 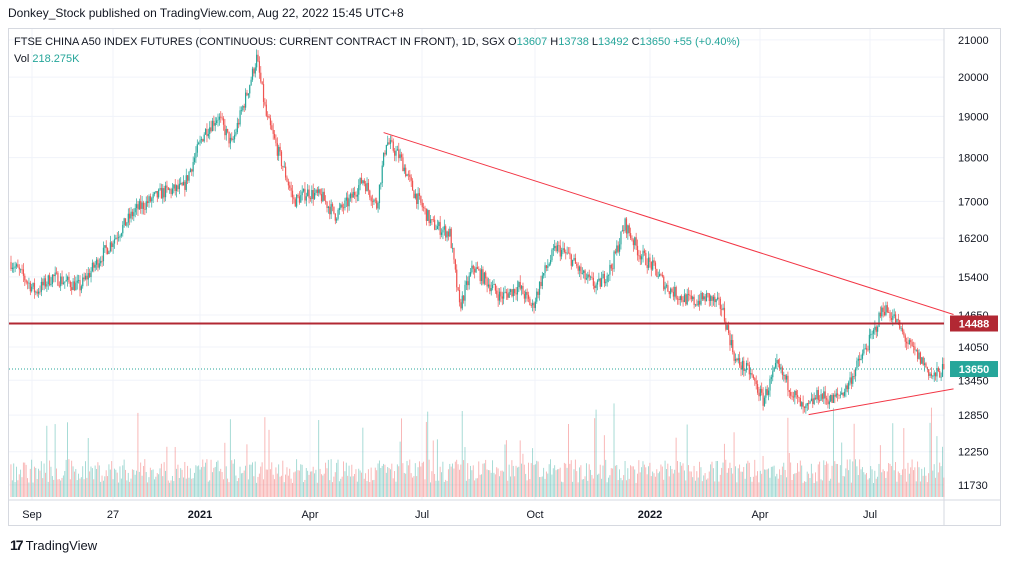 What do you see at coordinates (532, 42) in the screenshot?
I see `open-value: 13607` at bounding box center [532, 42].